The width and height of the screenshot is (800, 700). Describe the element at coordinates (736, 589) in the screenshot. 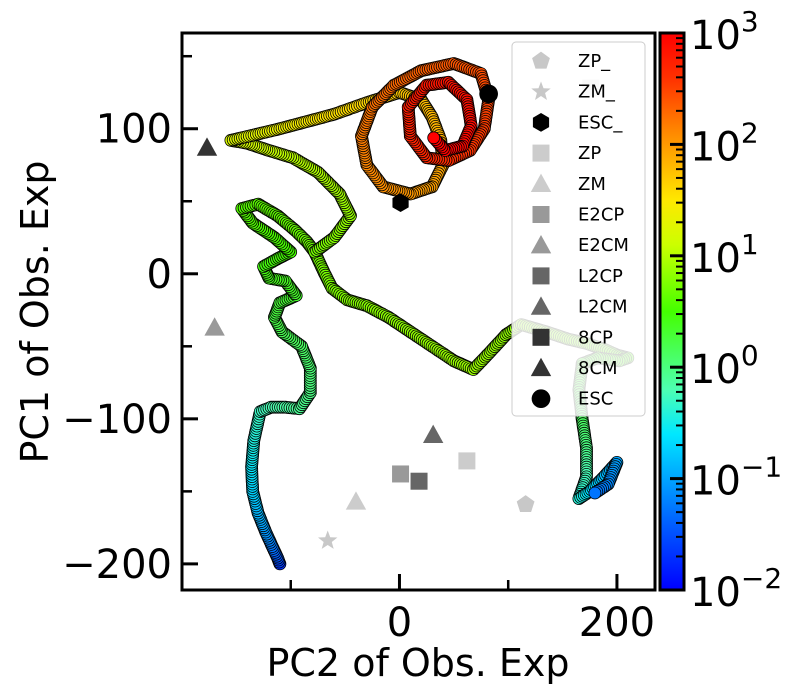

I see `colorbar-tick-label: 10⁻²` at that location.